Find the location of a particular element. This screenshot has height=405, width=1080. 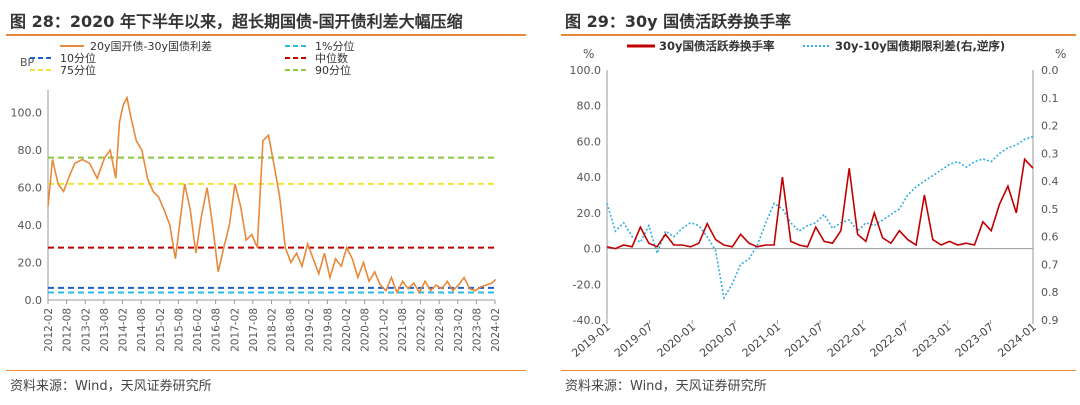

left-x-tick-label: 2021-02 is located at coordinates (384, 330).